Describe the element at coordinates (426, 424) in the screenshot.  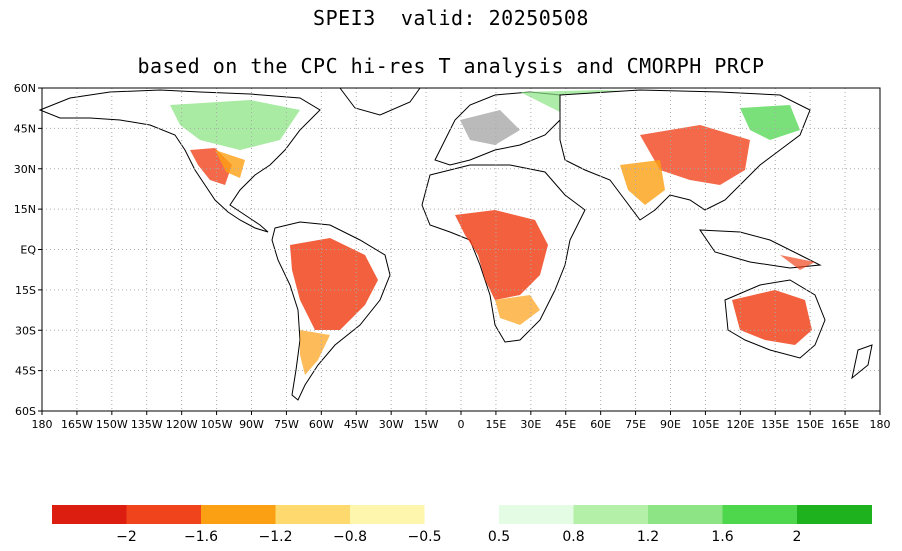
I see `lon-label: 15W` at that location.